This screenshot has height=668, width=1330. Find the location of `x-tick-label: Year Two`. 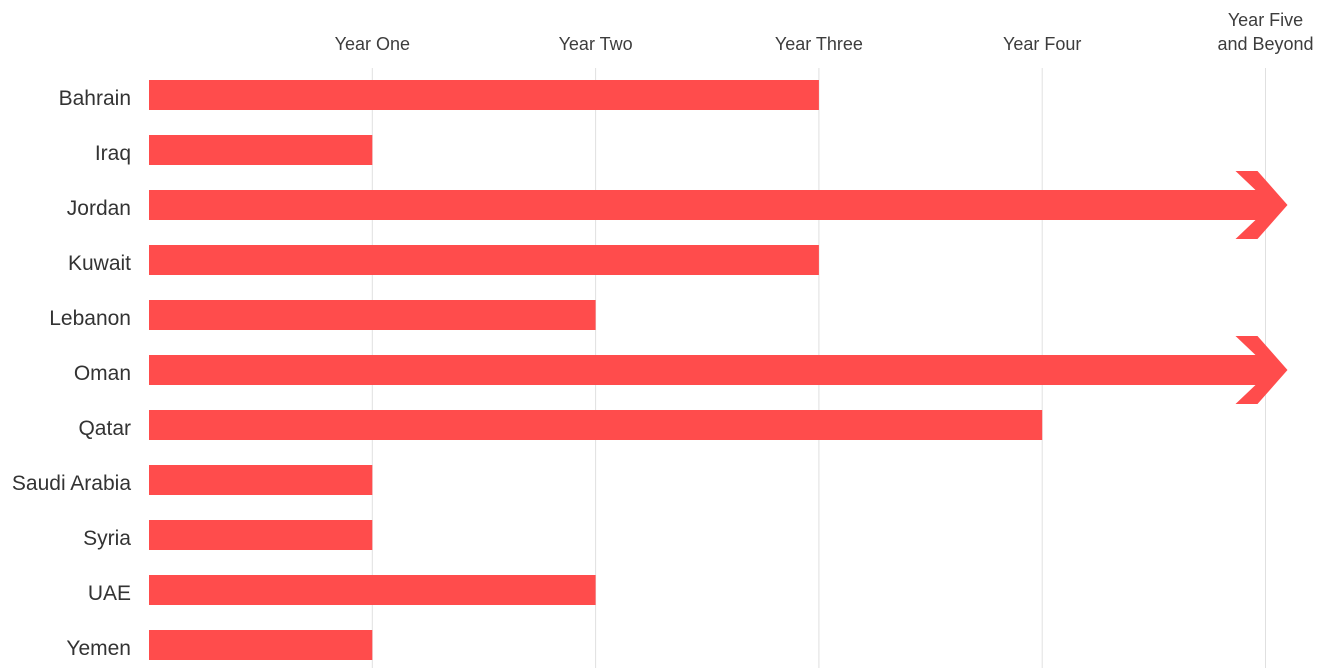

x-tick-label: Year Two is located at coordinates (596, 44).